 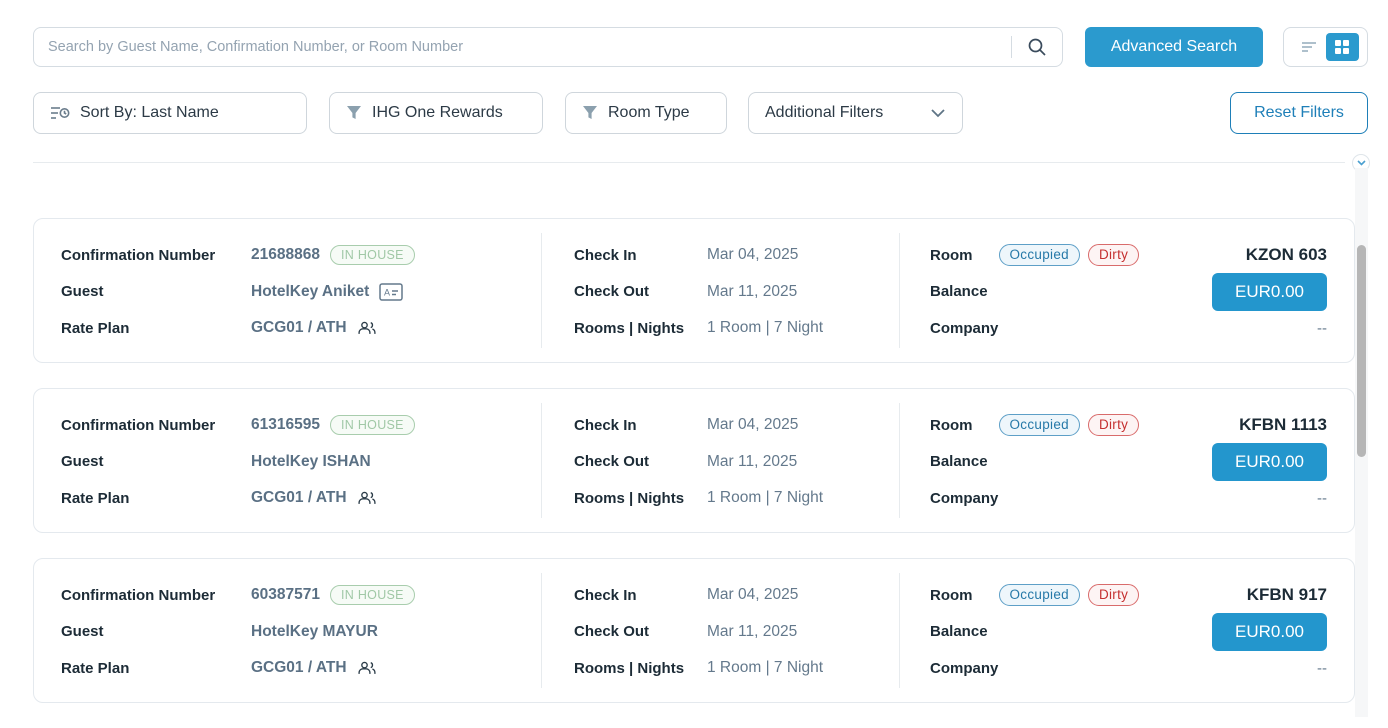 What do you see at coordinates (1011, 47) in the screenshot?
I see `search-divider` at bounding box center [1011, 47].